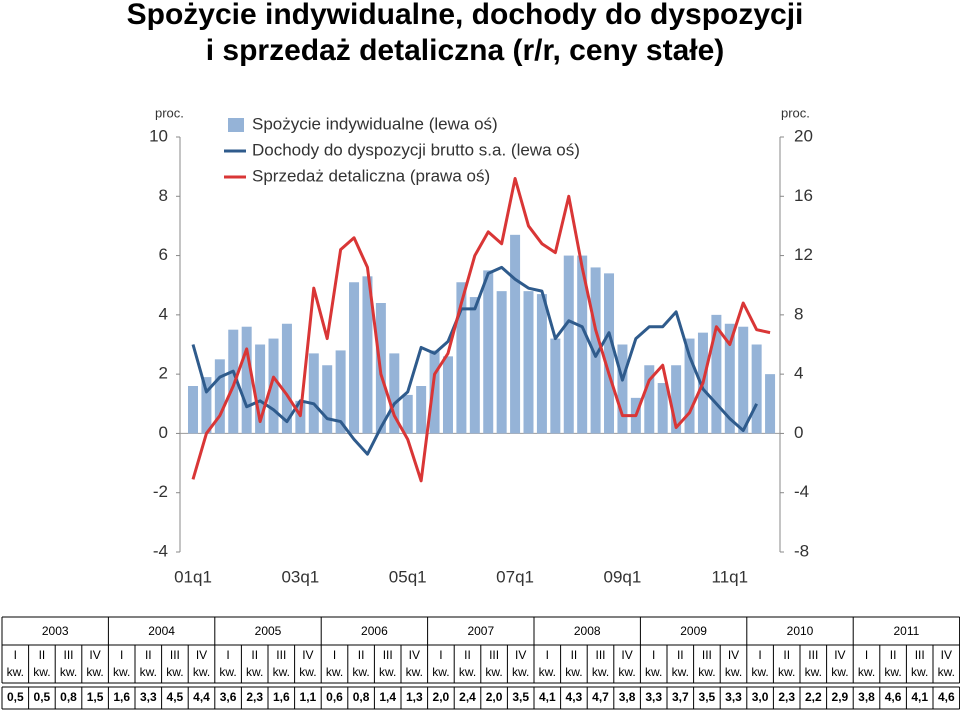 The height and width of the screenshot is (711, 960). What do you see at coordinates (600, 697) in the screenshot?
I see `table-value: 4,7` at bounding box center [600, 697].